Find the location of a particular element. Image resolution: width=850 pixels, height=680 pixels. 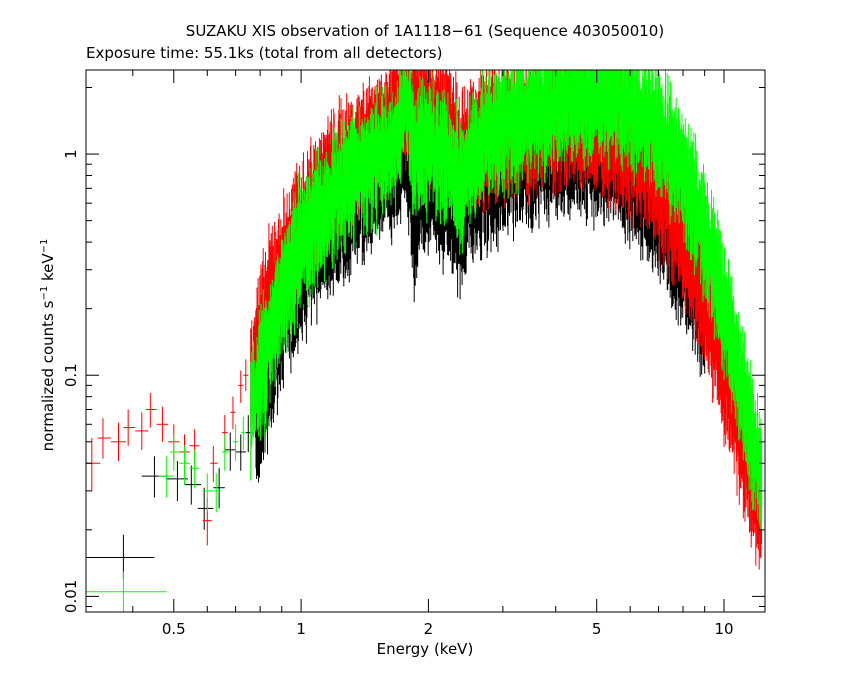

x-tick-label: 2 is located at coordinates (429, 629).